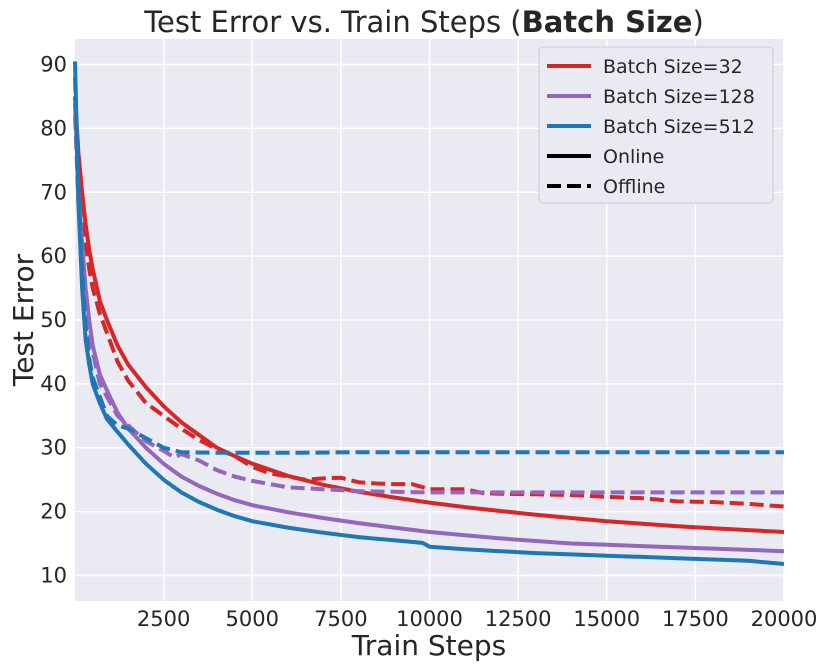 This screenshot has height=670, width=830. Describe the element at coordinates (633, 157) in the screenshot. I see `legend-label: Online` at that location.